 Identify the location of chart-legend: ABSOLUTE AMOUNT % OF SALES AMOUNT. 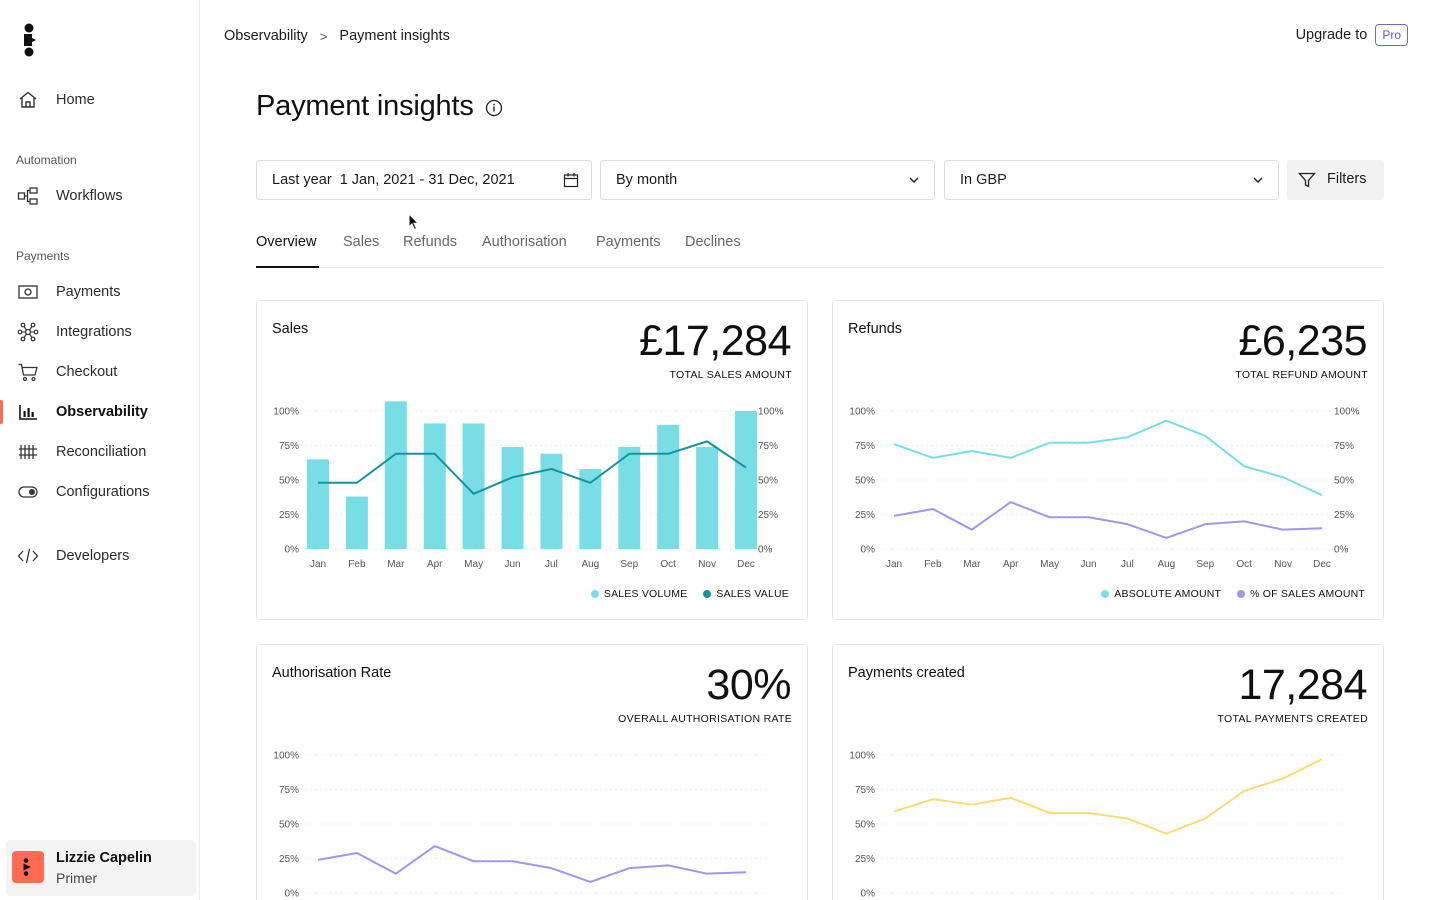
(1233, 594).